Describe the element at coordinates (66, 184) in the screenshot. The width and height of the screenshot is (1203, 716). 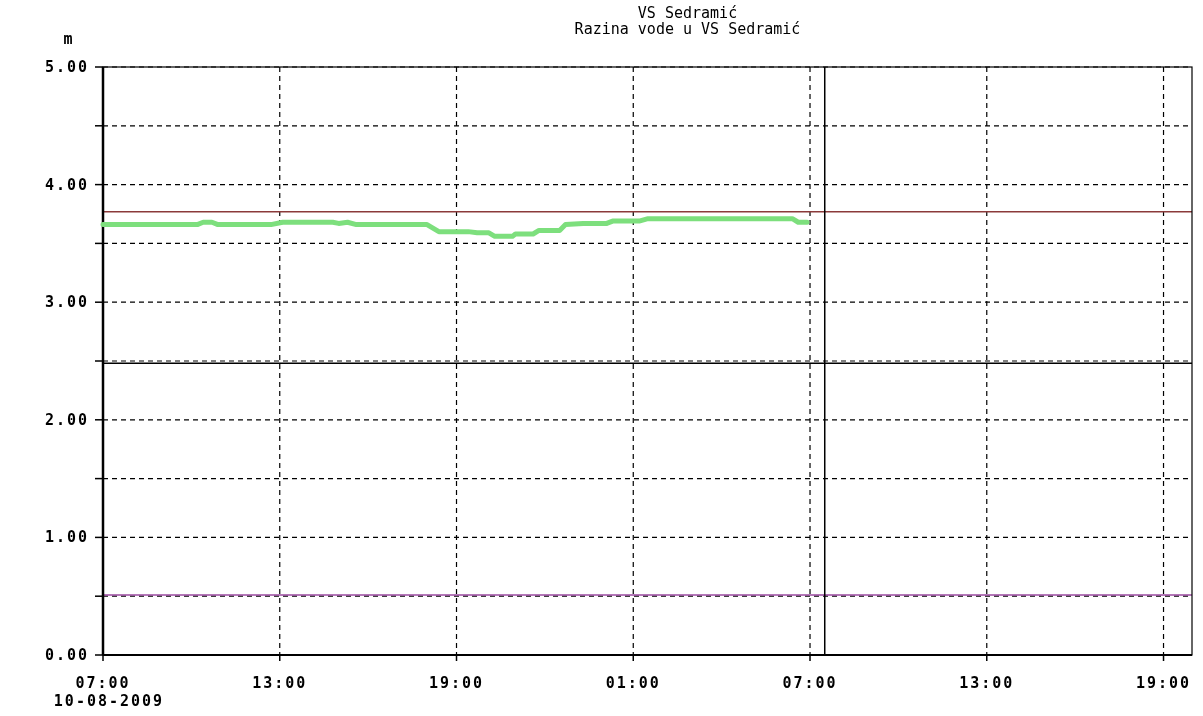
I see `y-tick-label: 4.00` at that location.